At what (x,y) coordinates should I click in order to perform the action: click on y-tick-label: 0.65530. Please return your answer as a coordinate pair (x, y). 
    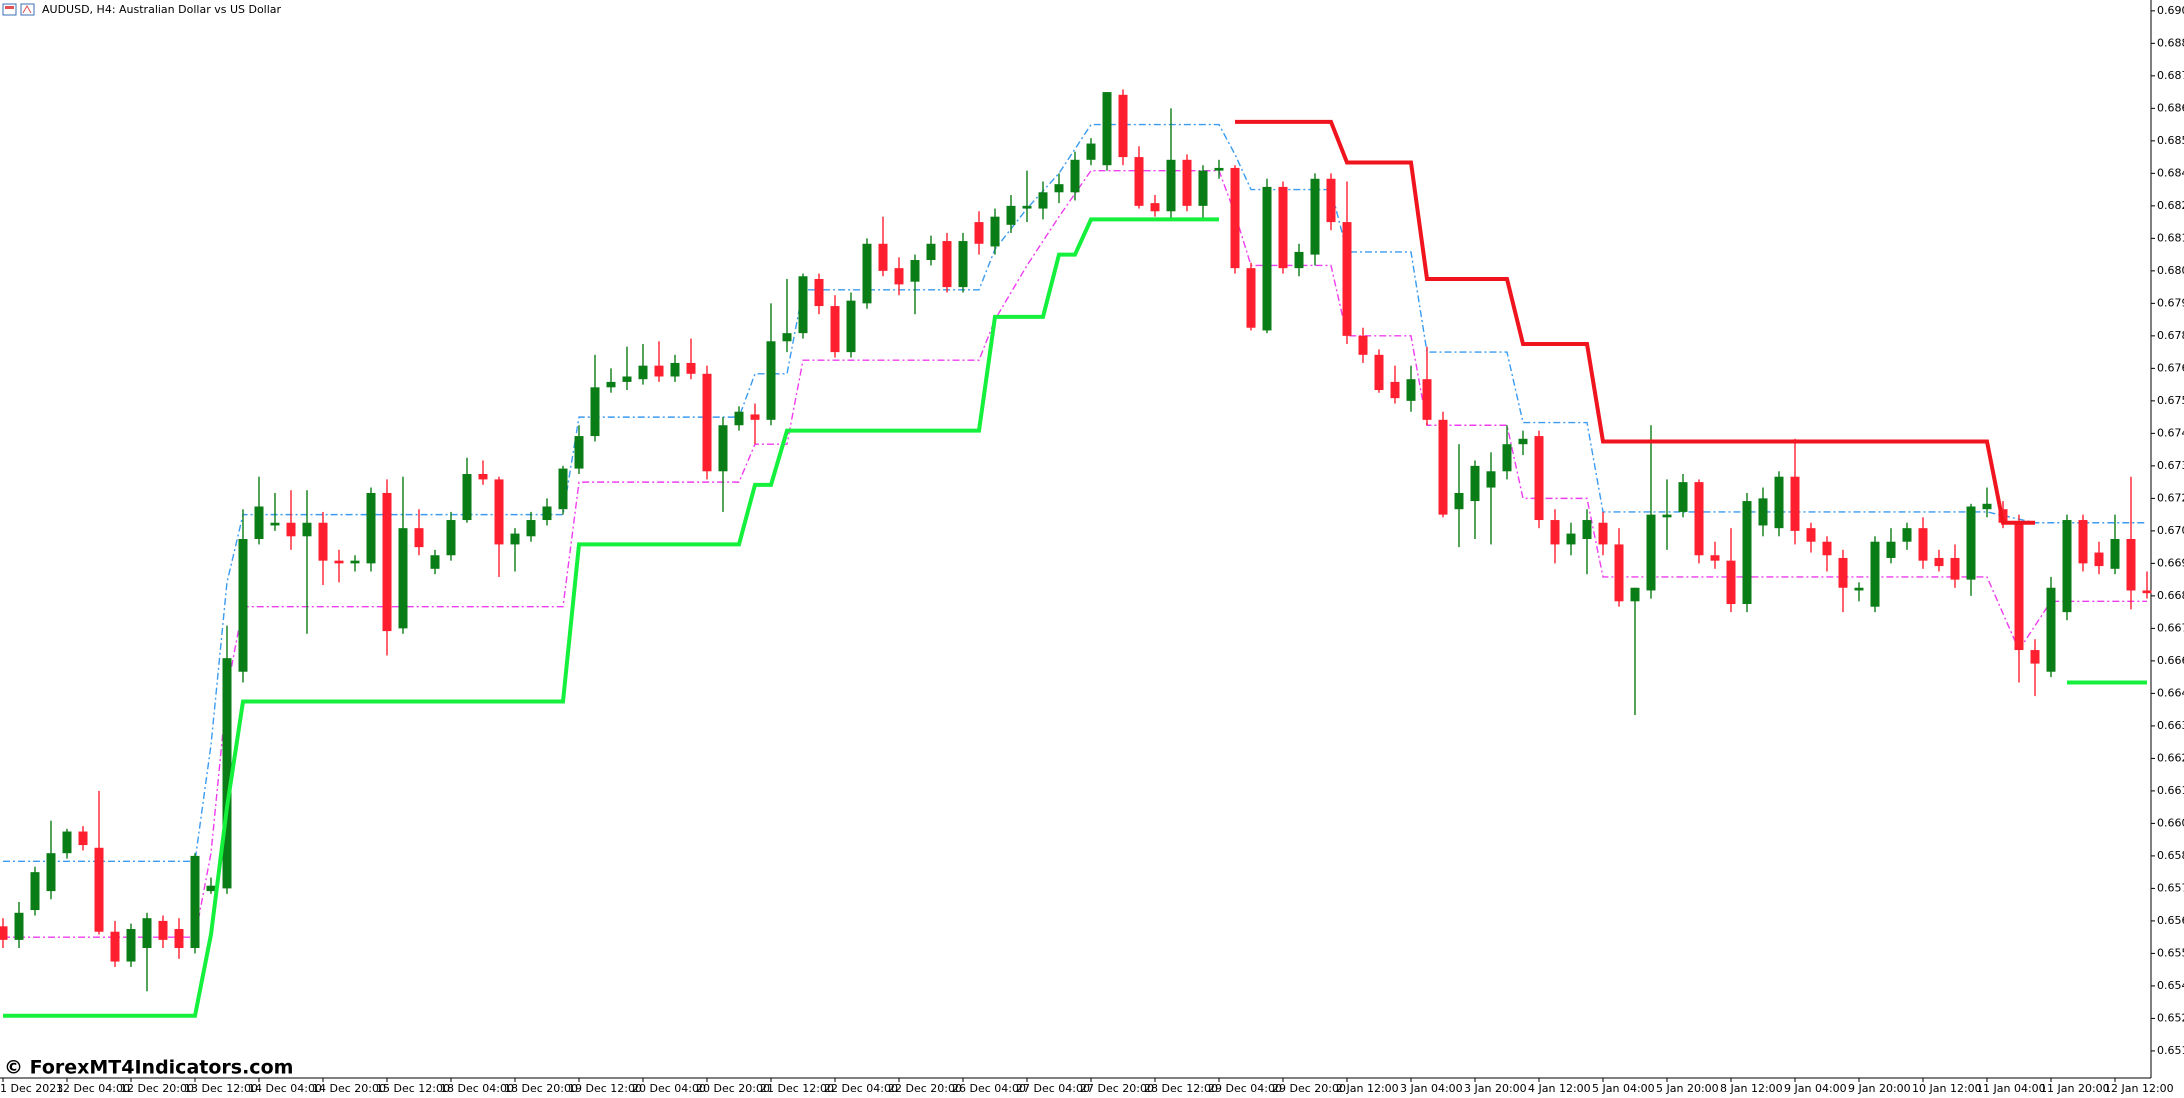
    Looking at the image, I should click on (2170, 952).